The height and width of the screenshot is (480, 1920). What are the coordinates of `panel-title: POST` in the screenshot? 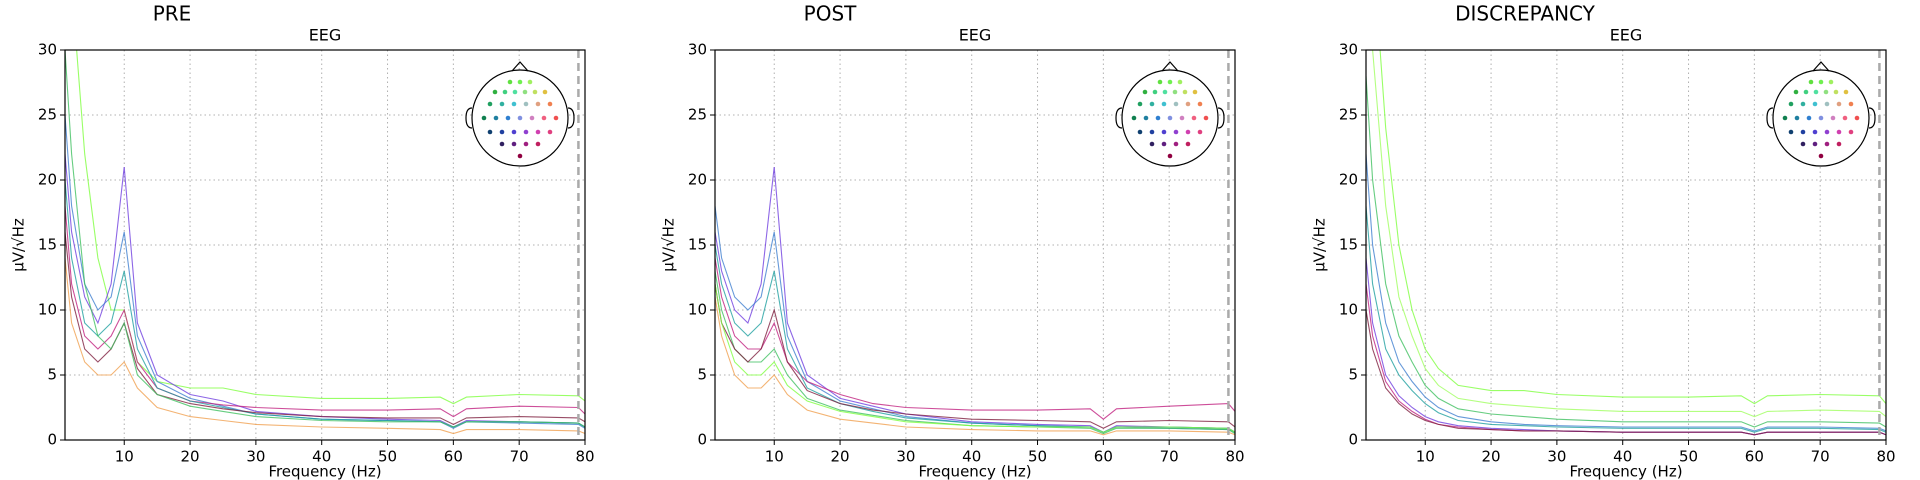 It's located at (830, 14).